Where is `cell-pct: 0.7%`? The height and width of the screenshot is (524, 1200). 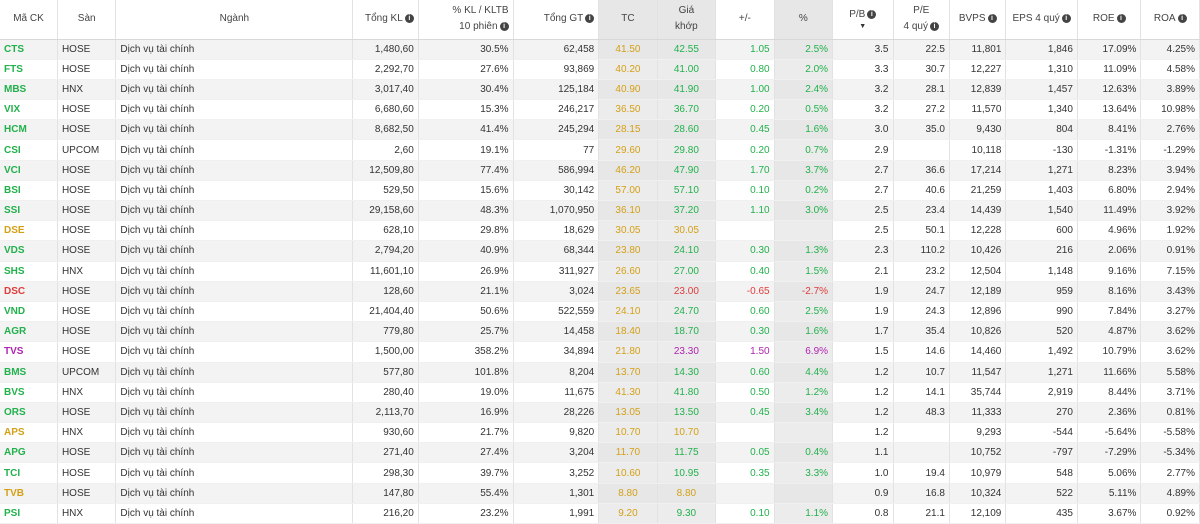 cell-pct: 0.7% is located at coordinates (804, 150).